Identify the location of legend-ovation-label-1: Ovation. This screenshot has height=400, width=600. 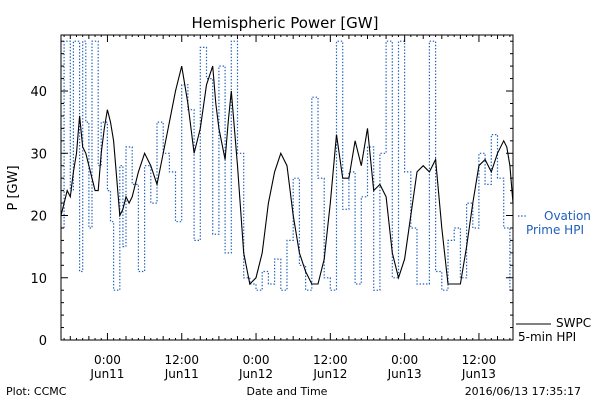
(567, 216).